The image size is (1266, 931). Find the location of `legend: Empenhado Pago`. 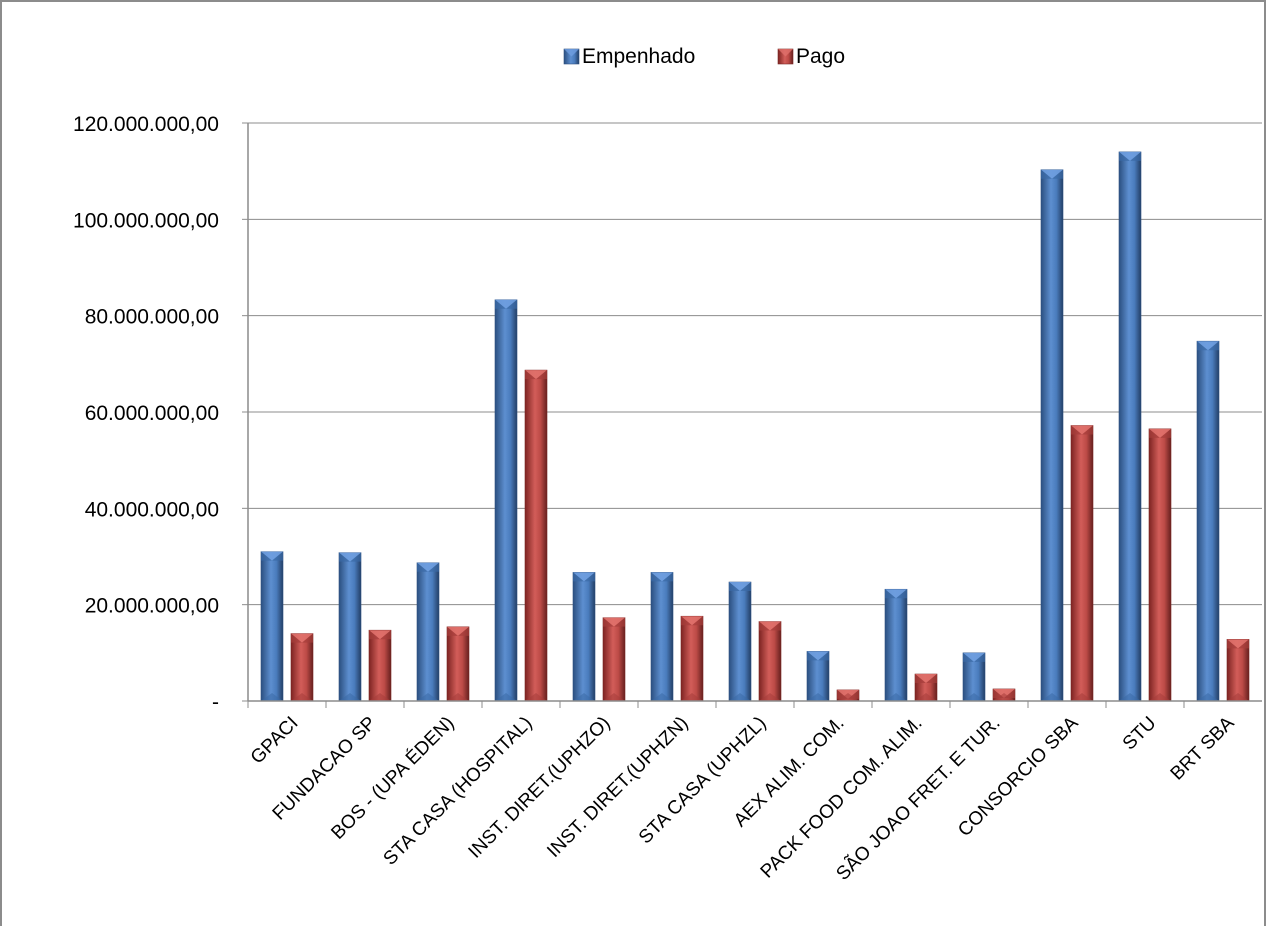

legend: Empenhado Pago is located at coordinates (704, 56).